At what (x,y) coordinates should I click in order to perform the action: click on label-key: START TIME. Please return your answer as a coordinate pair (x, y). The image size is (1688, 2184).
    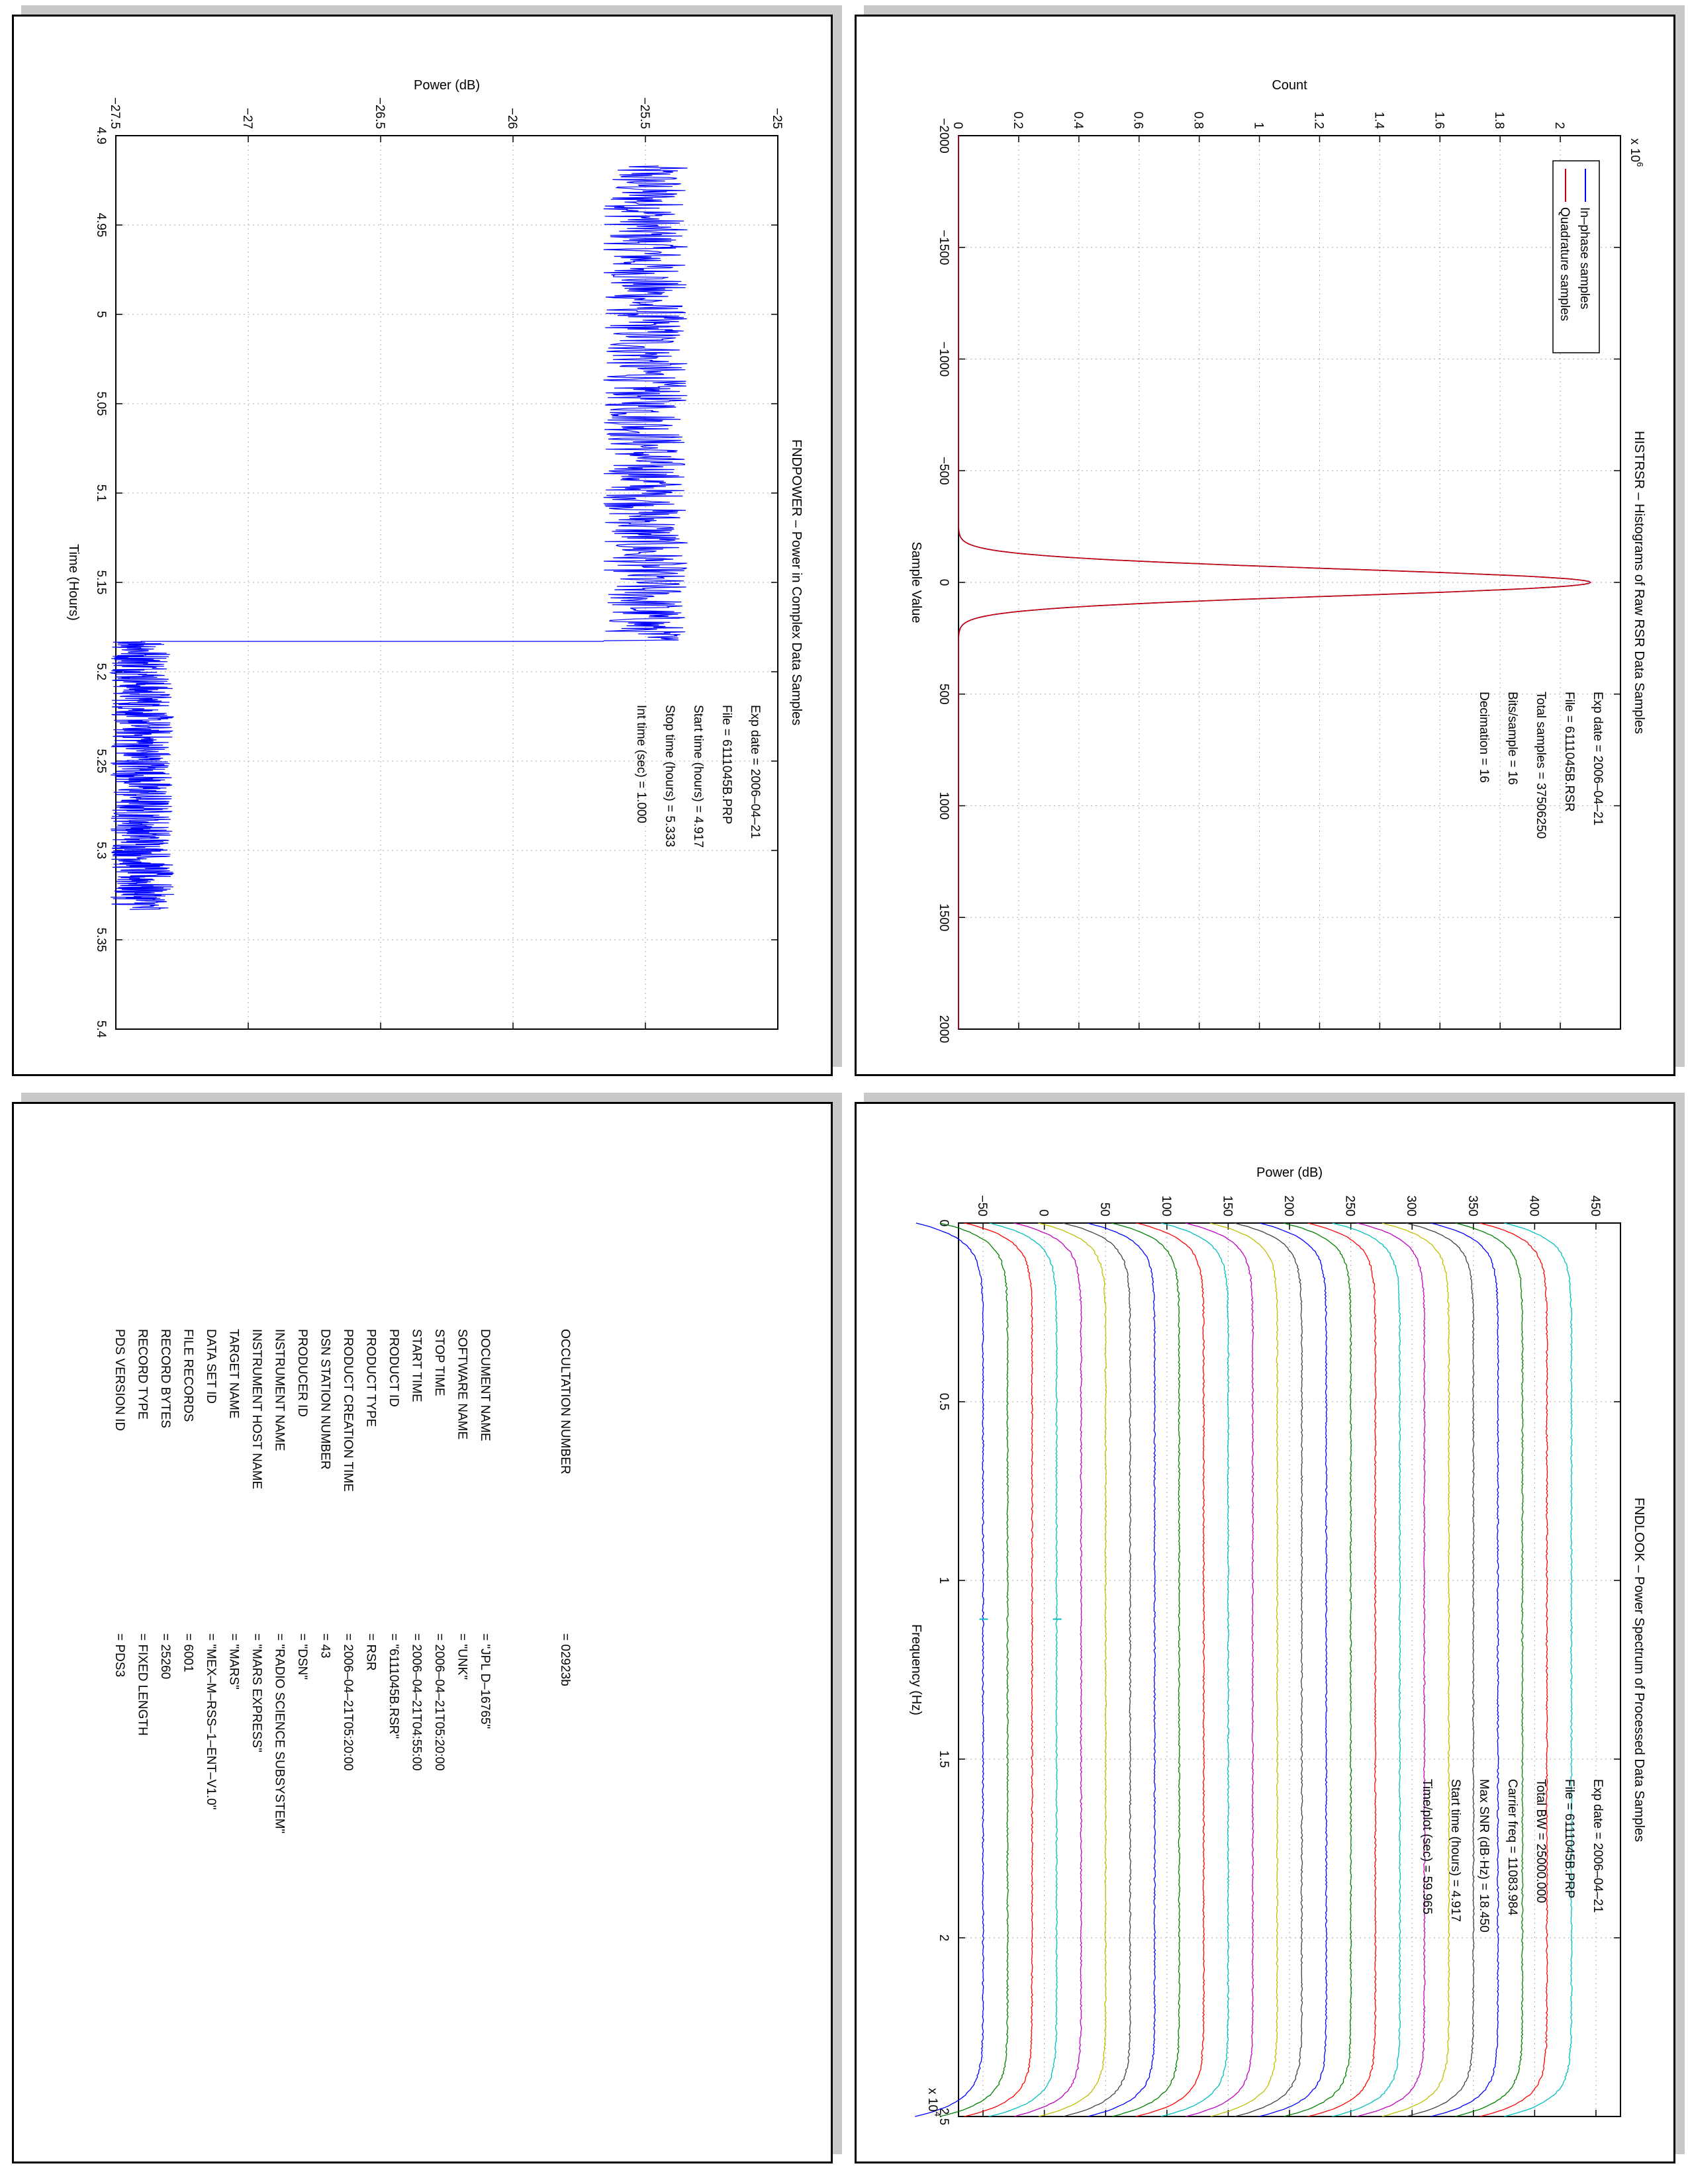
    Looking at the image, I should click on (417, 1365).